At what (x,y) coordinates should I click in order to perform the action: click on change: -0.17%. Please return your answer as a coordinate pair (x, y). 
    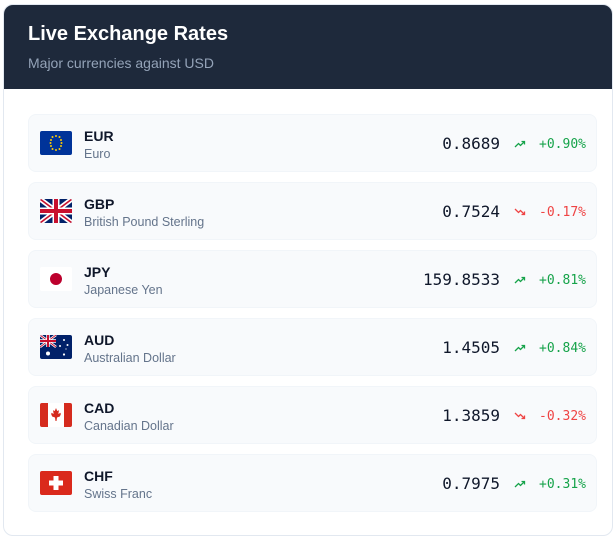
    Looking at the image, I should click on (562, 212).